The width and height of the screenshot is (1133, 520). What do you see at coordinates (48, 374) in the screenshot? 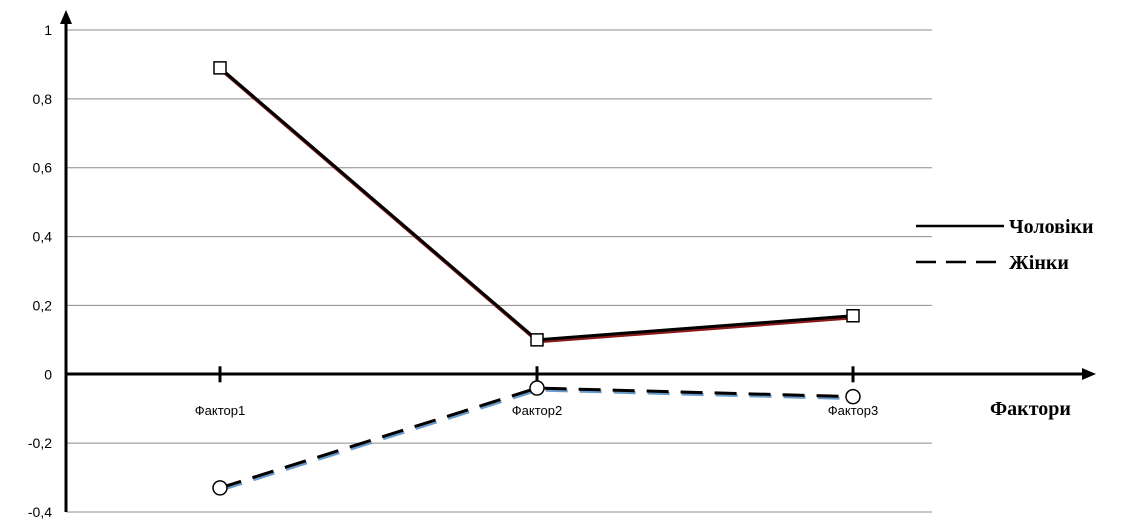
I see `y-tick-label: 0` at bounding box center [48, 374].